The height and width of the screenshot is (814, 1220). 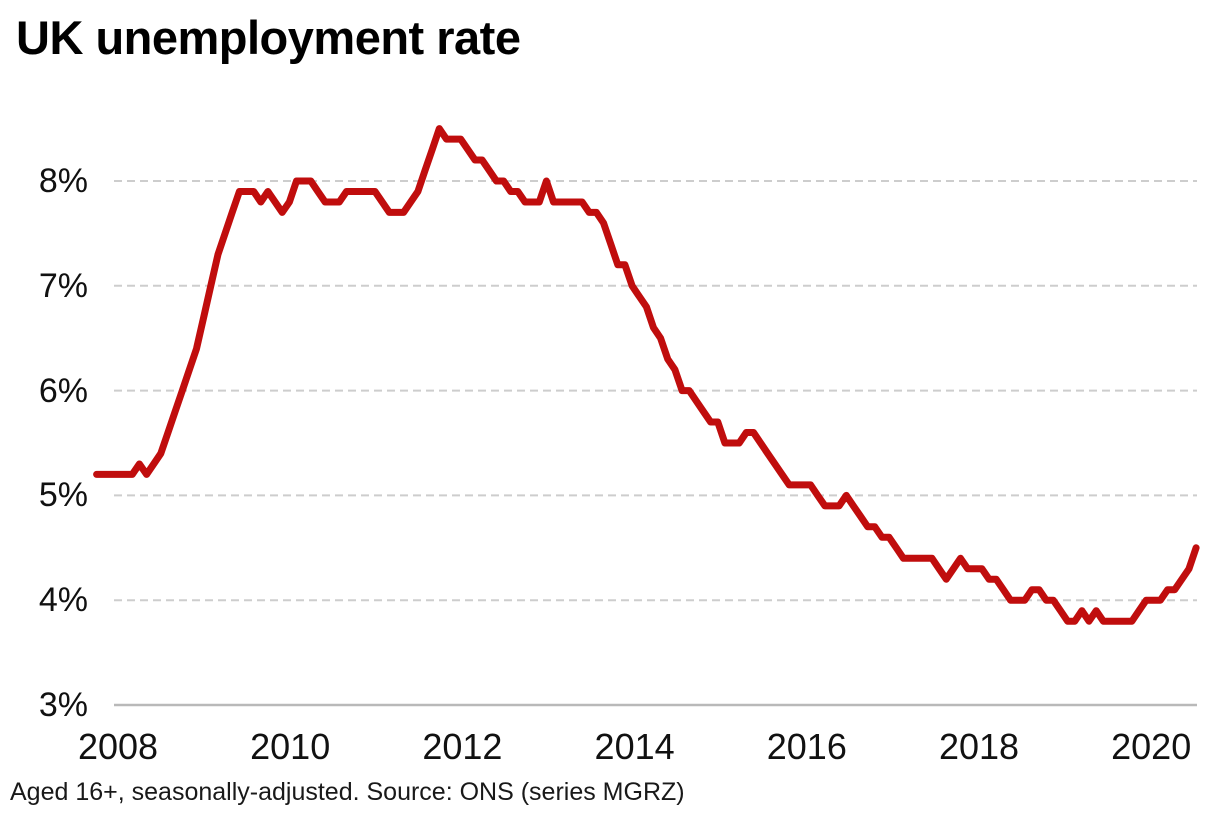 What do you see at coordinates (63, 285) in the screenshot?
I see `y-tick-7pct: 7%` at bounding box center [63, 285].